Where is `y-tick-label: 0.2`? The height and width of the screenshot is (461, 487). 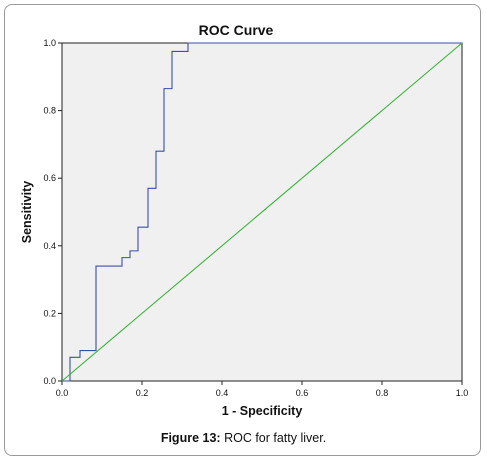 y-tick-label: 0.2 is located at coordinates (49, 313).